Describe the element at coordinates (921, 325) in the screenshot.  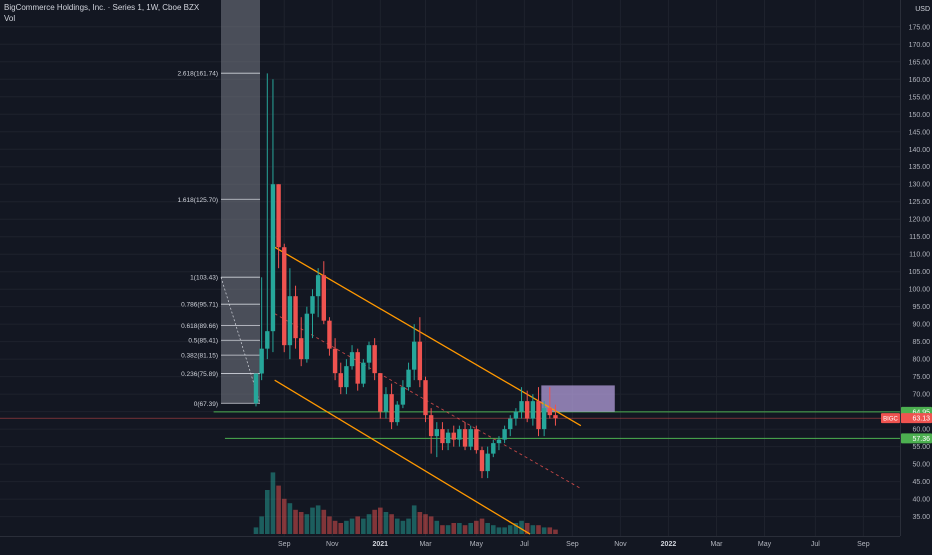
I see `price-axis-tick: 90.00` at that location.